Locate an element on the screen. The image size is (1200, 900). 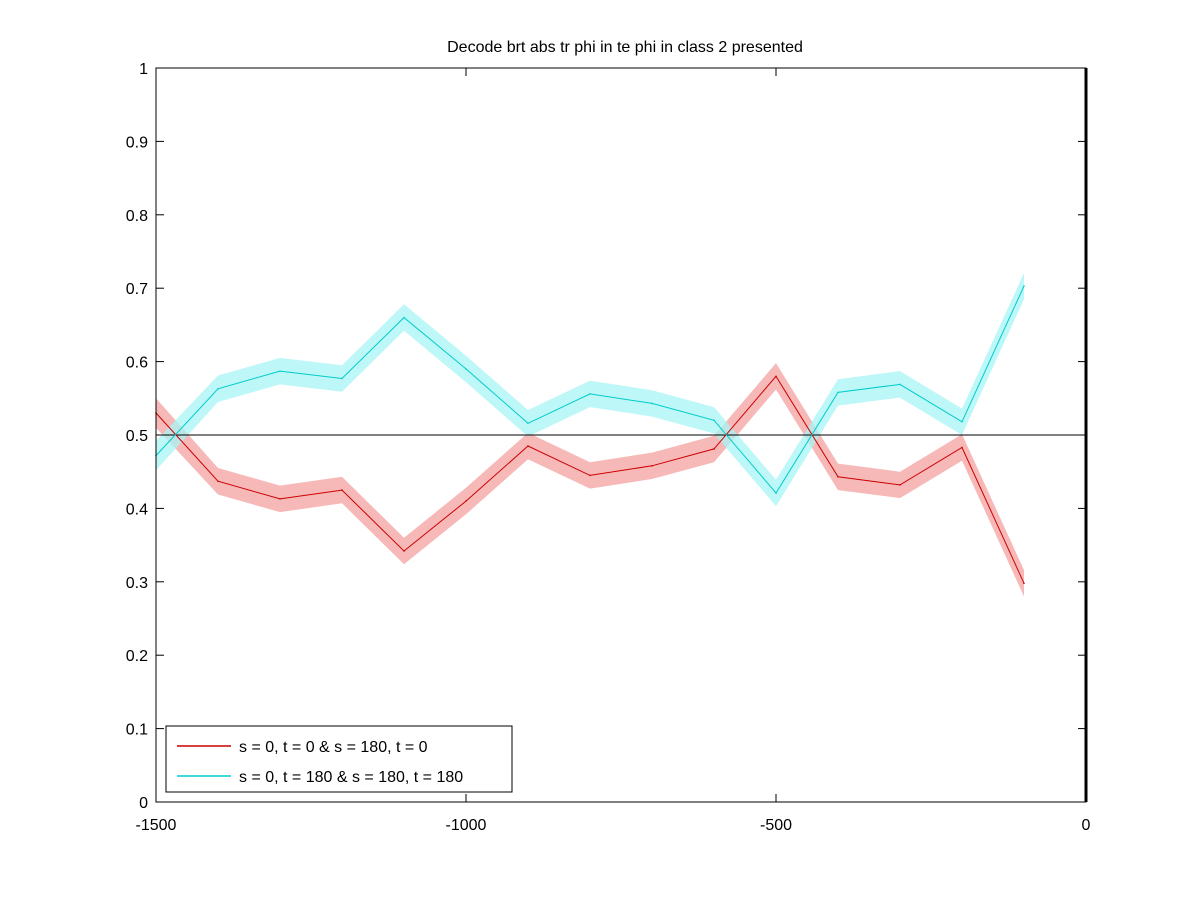
legend-box is located at coordinates (339, 759).